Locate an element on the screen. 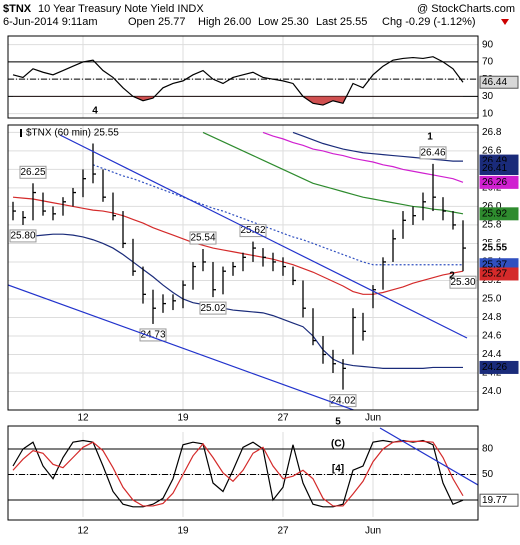  down-arrow is located at coordinates (505, 22).